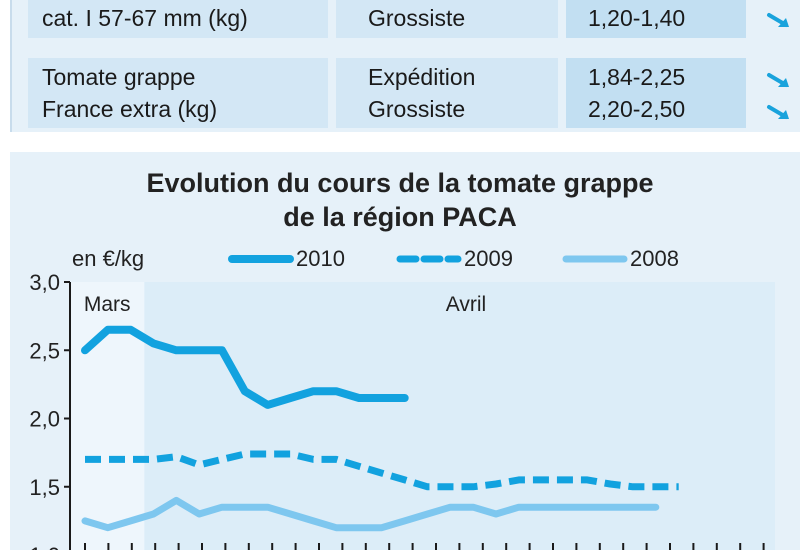 The image size is (800, 550). I want to click on period-label-avril: Avril, so click(466, 304).